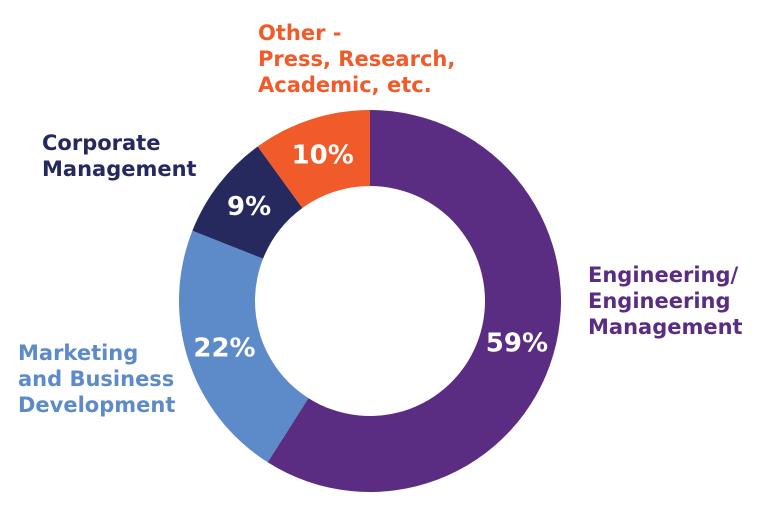 The width and height of the screenshot is (768, 522). I want to click on label-marketing-line-1: Marketing, so click(78, 353).